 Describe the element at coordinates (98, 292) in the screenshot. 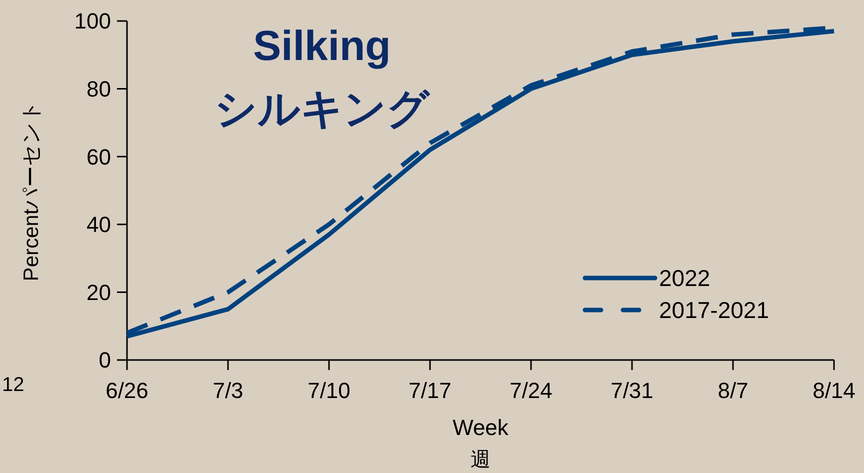

I see `y-tick-label: 20` at that location.